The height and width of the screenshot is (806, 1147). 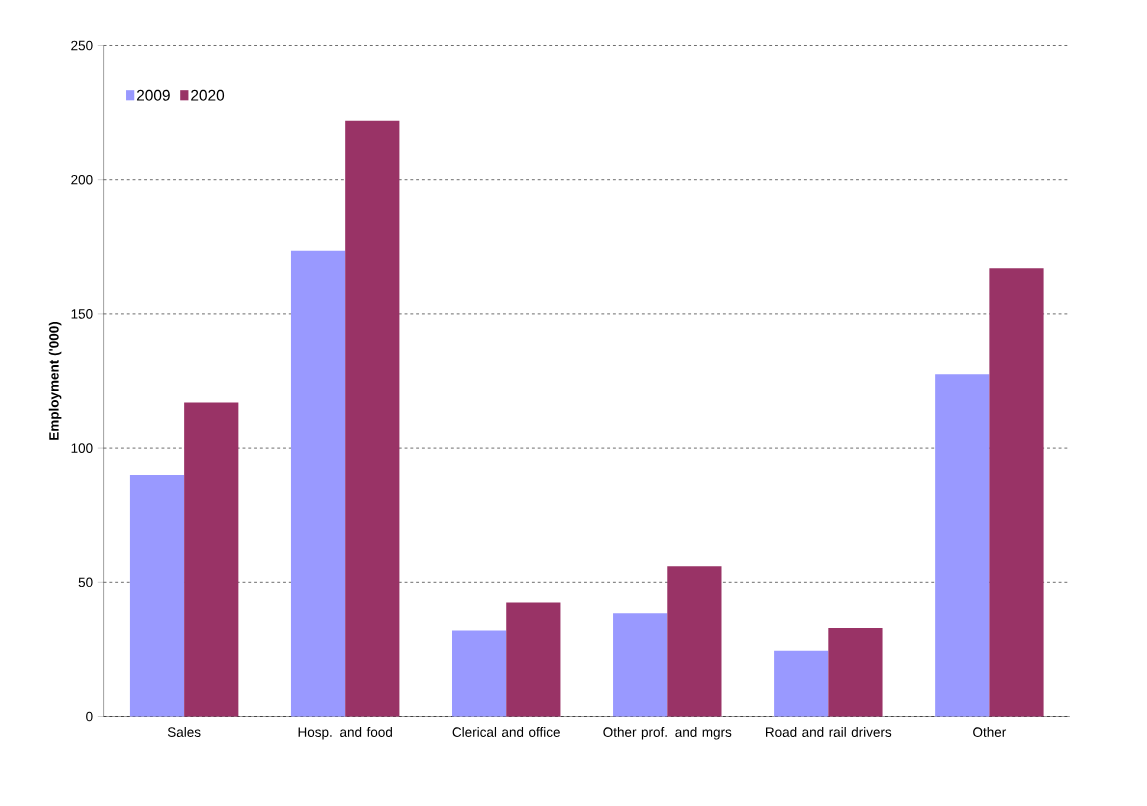 What do you see at coordinates (82, 45) in the screenshot?
I see `y-tick-label: 250` at bounding box center [82, 45].